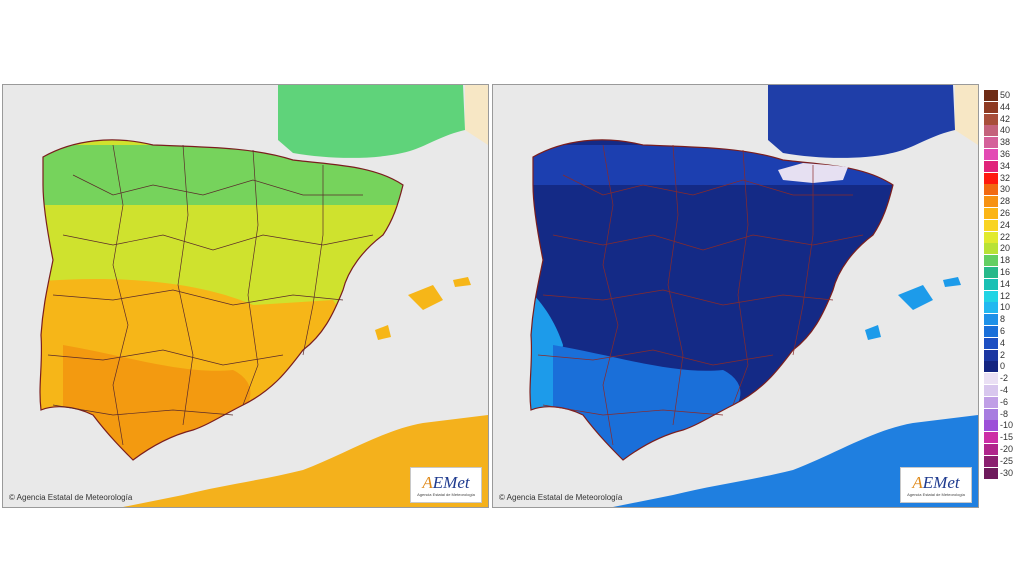  I want to click on legend-label: -30, so click(1007, 473).